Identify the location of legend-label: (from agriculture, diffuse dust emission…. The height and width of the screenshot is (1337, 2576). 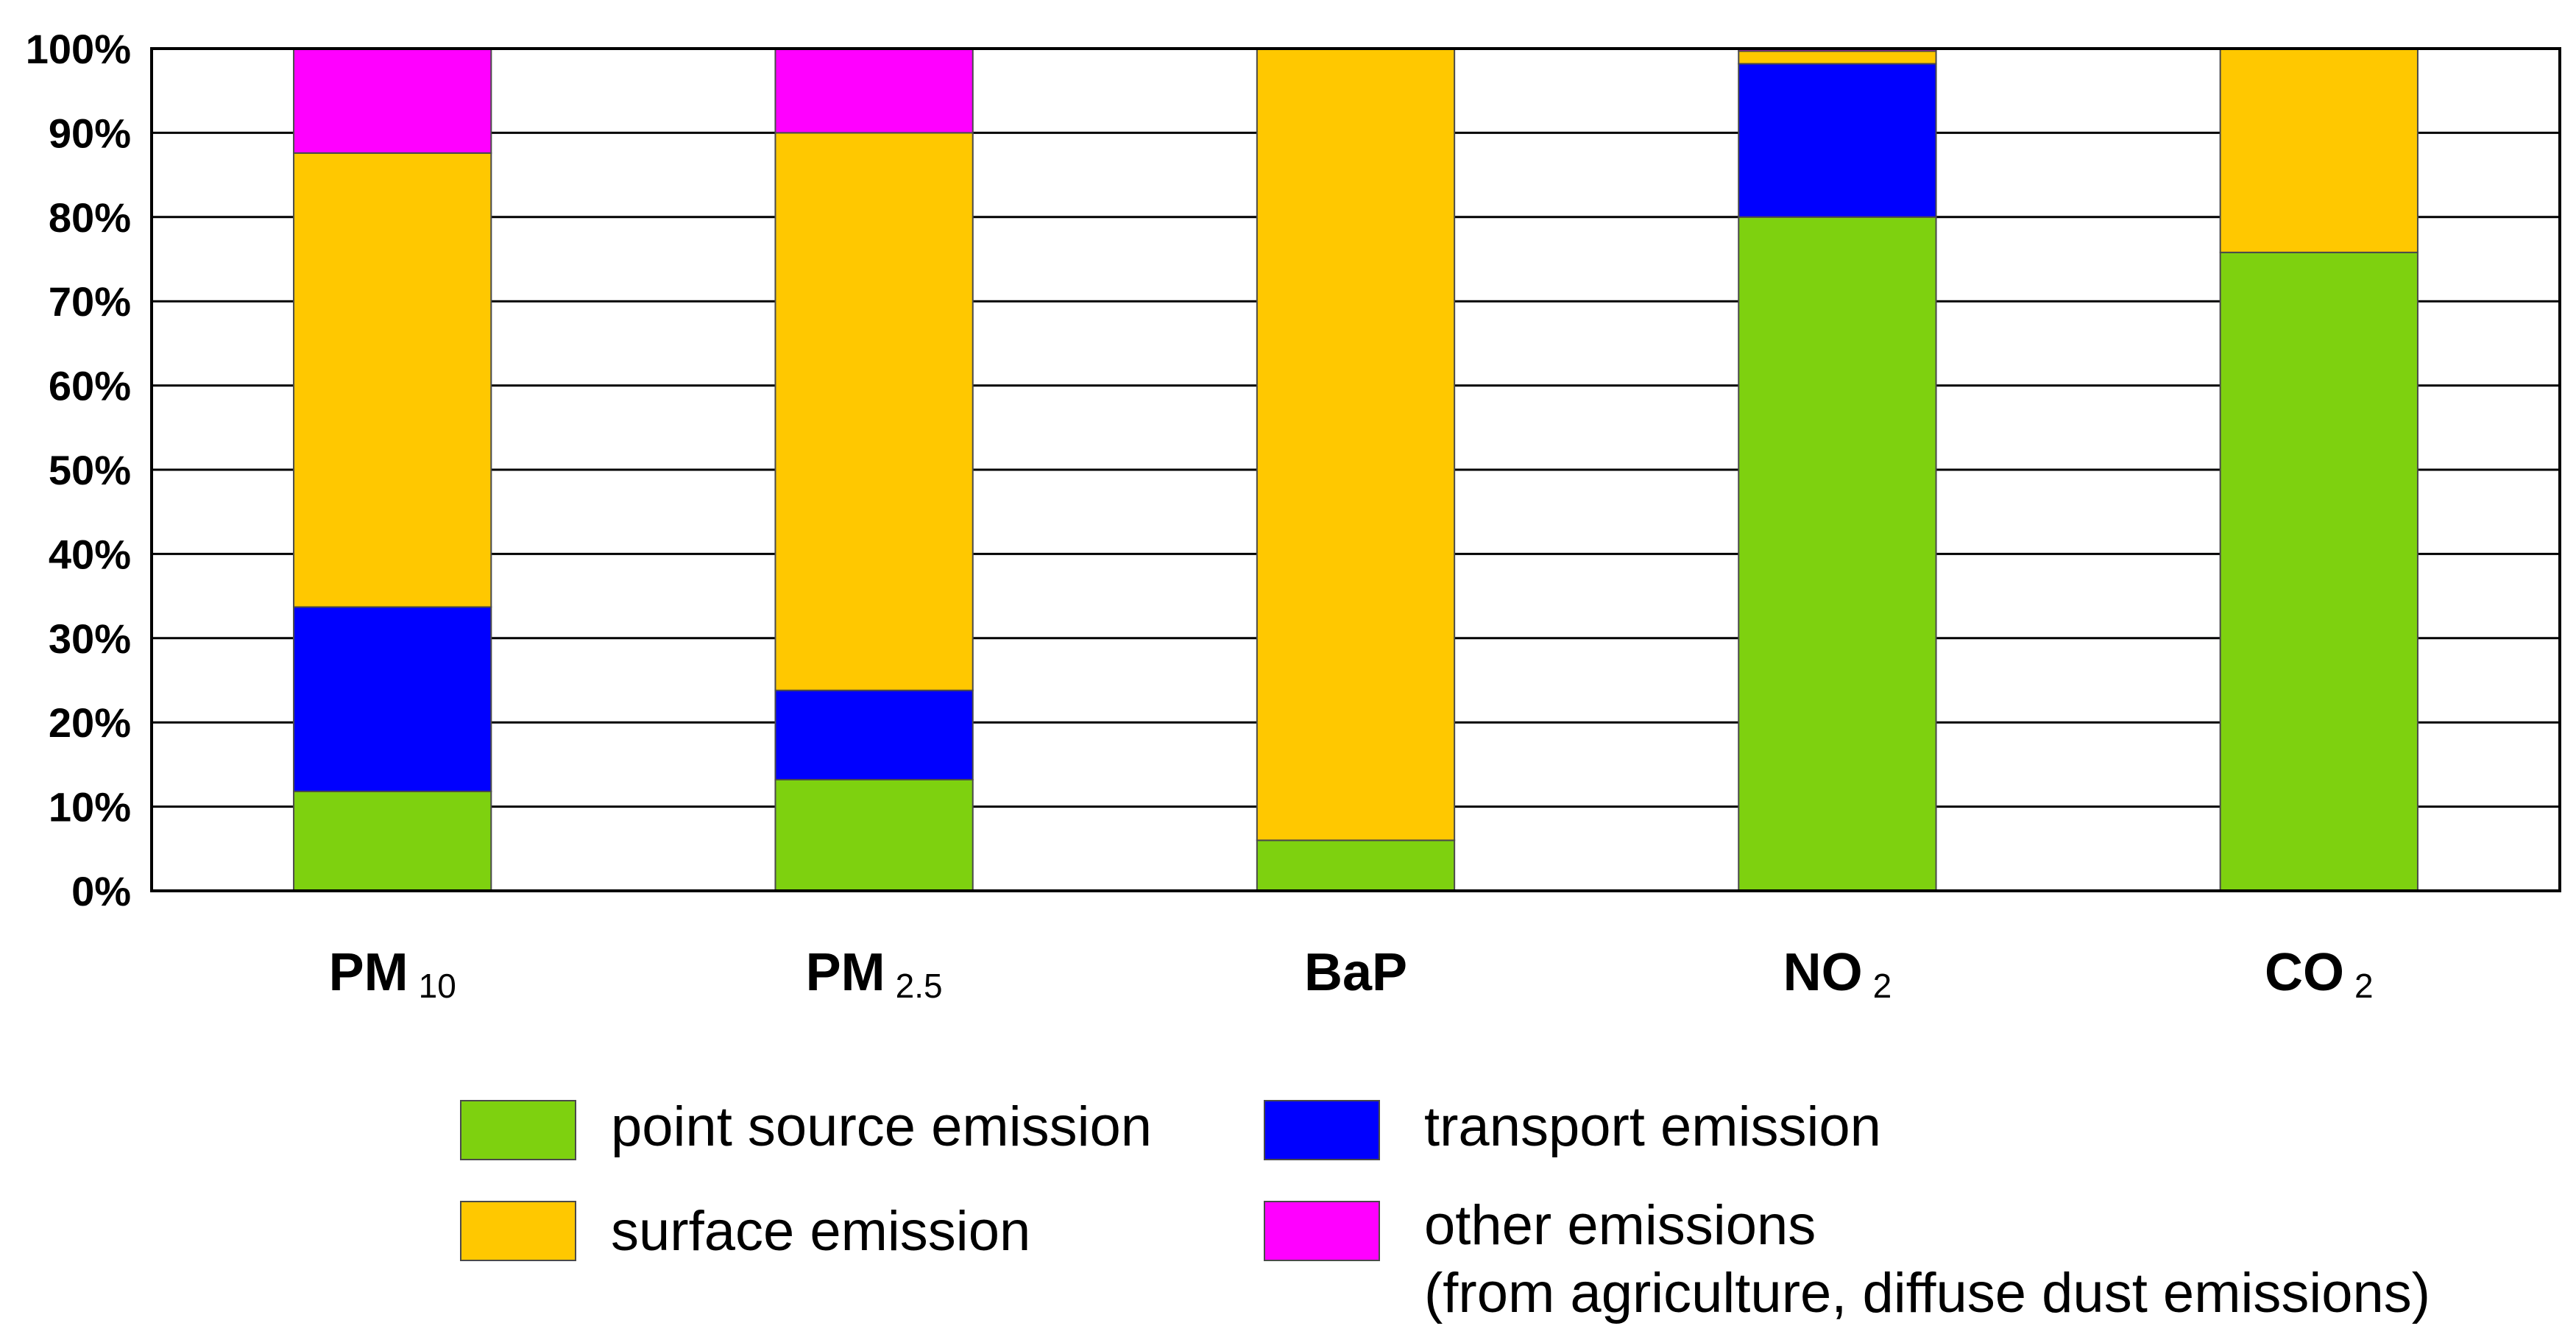
(1927, 1293).